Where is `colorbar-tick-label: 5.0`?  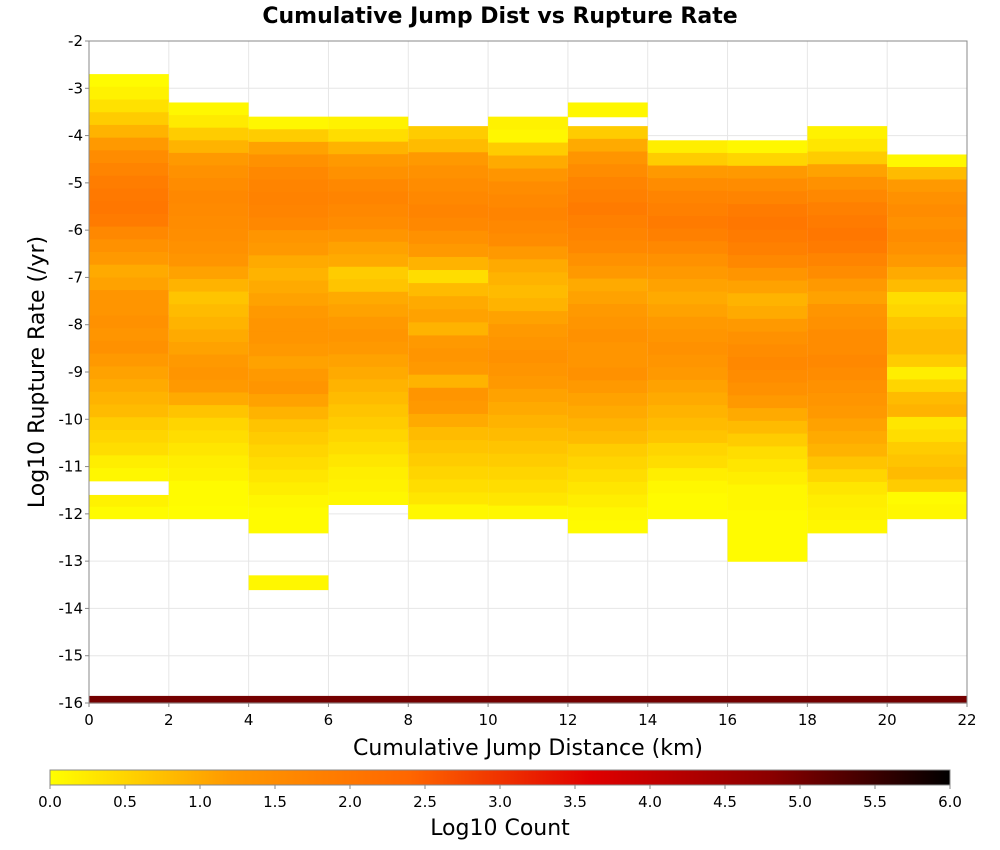
colorbar-tick-label: 5.0 is located at coordinates (800, 802).